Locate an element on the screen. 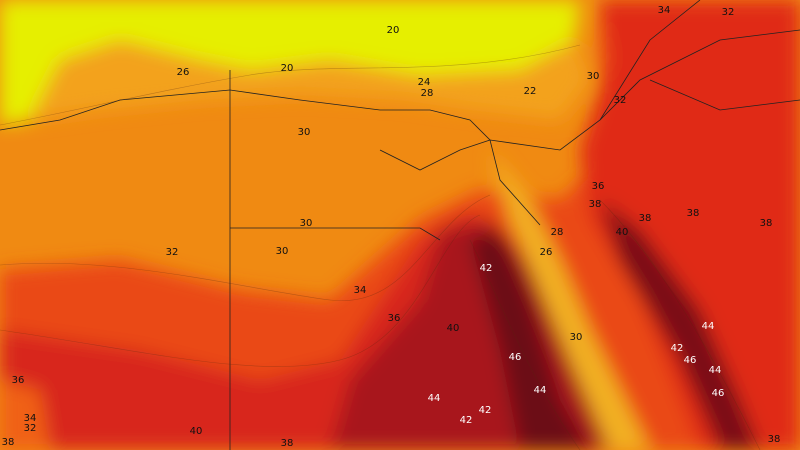 The width and height of the screenshot is (800, 450). contour-label: 24 is located at coordinates (424, 82).